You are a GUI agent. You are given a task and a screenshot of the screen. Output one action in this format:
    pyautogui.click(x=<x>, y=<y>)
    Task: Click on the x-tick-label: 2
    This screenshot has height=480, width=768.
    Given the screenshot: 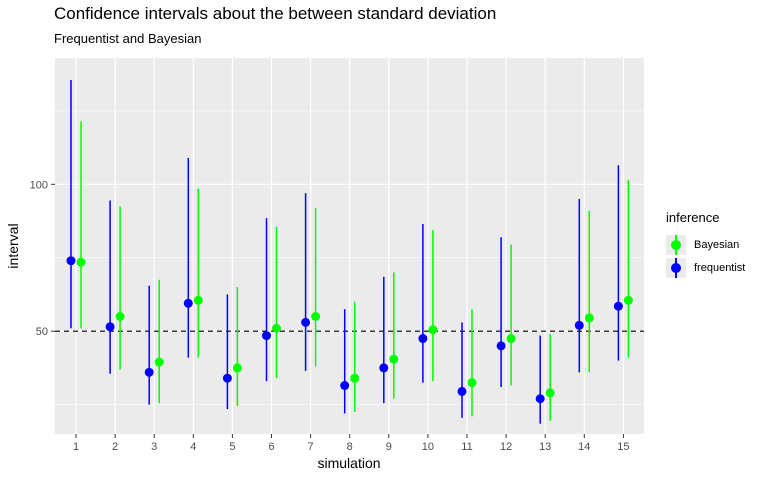 What is the action you would take?
    pyautogui.click(x=115, y=447)
    